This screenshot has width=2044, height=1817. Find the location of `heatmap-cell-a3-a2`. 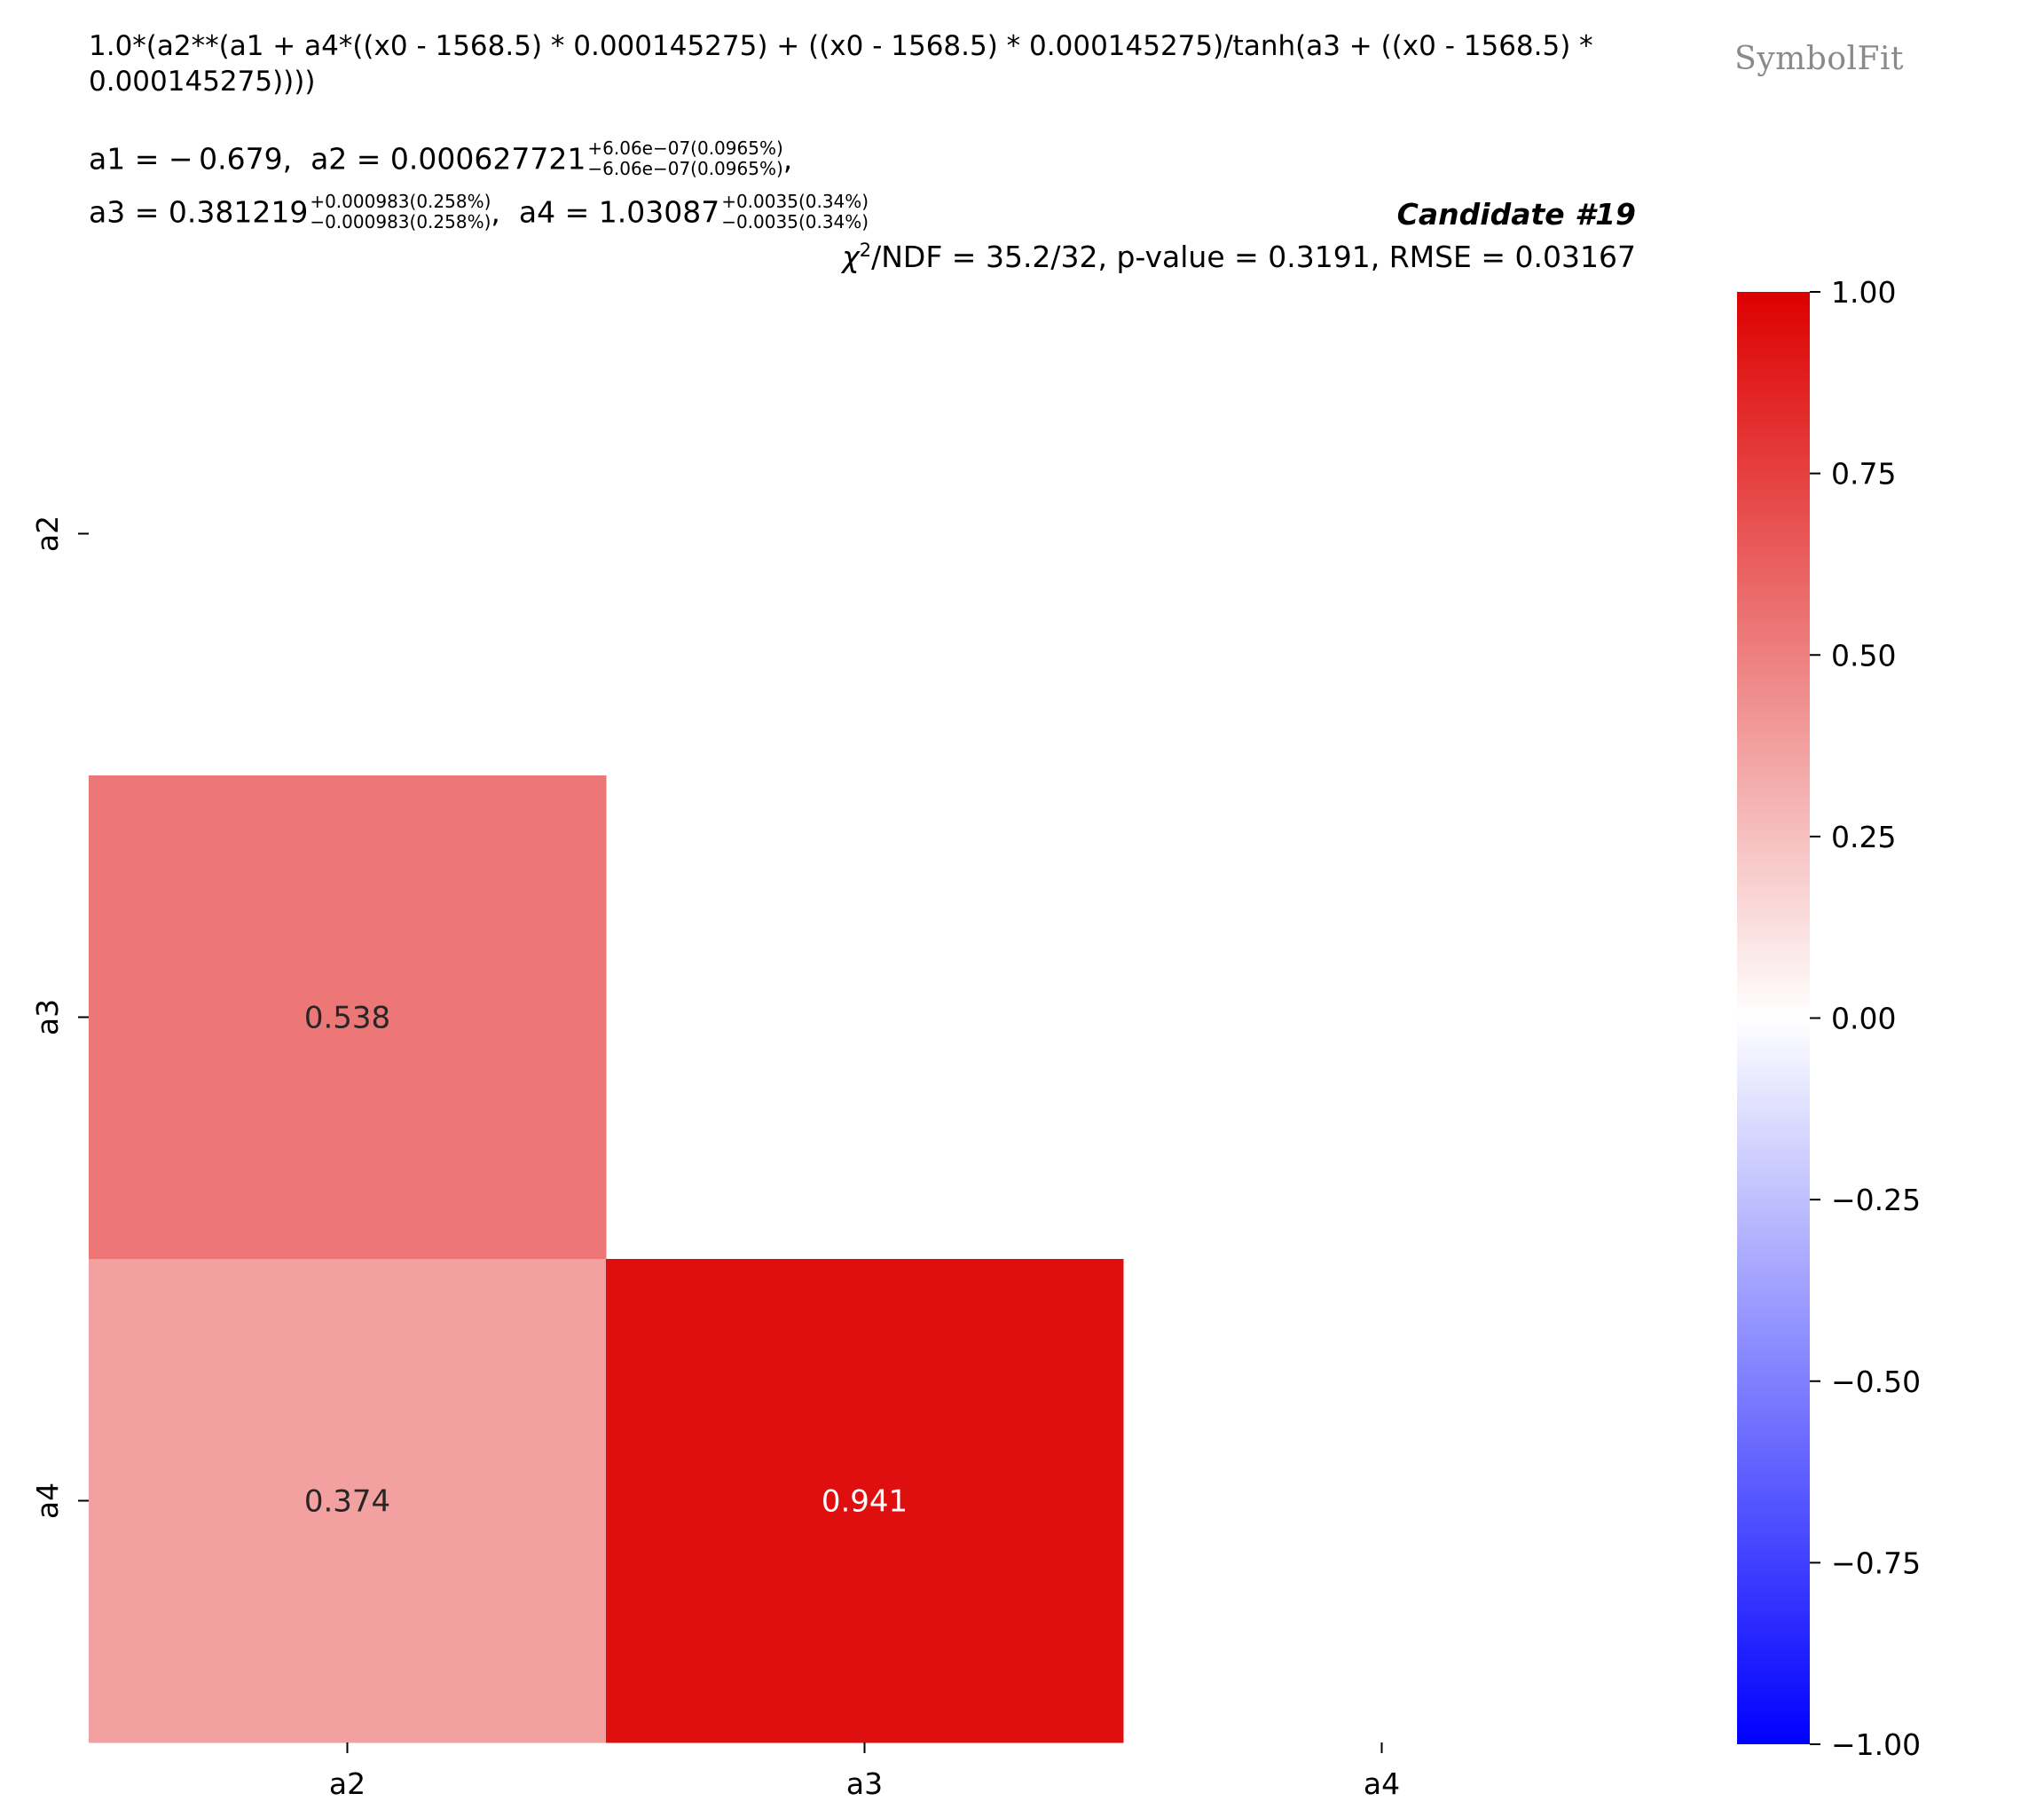

heatmap-cell-a3-a2 is located at coordinates (348, 1017).